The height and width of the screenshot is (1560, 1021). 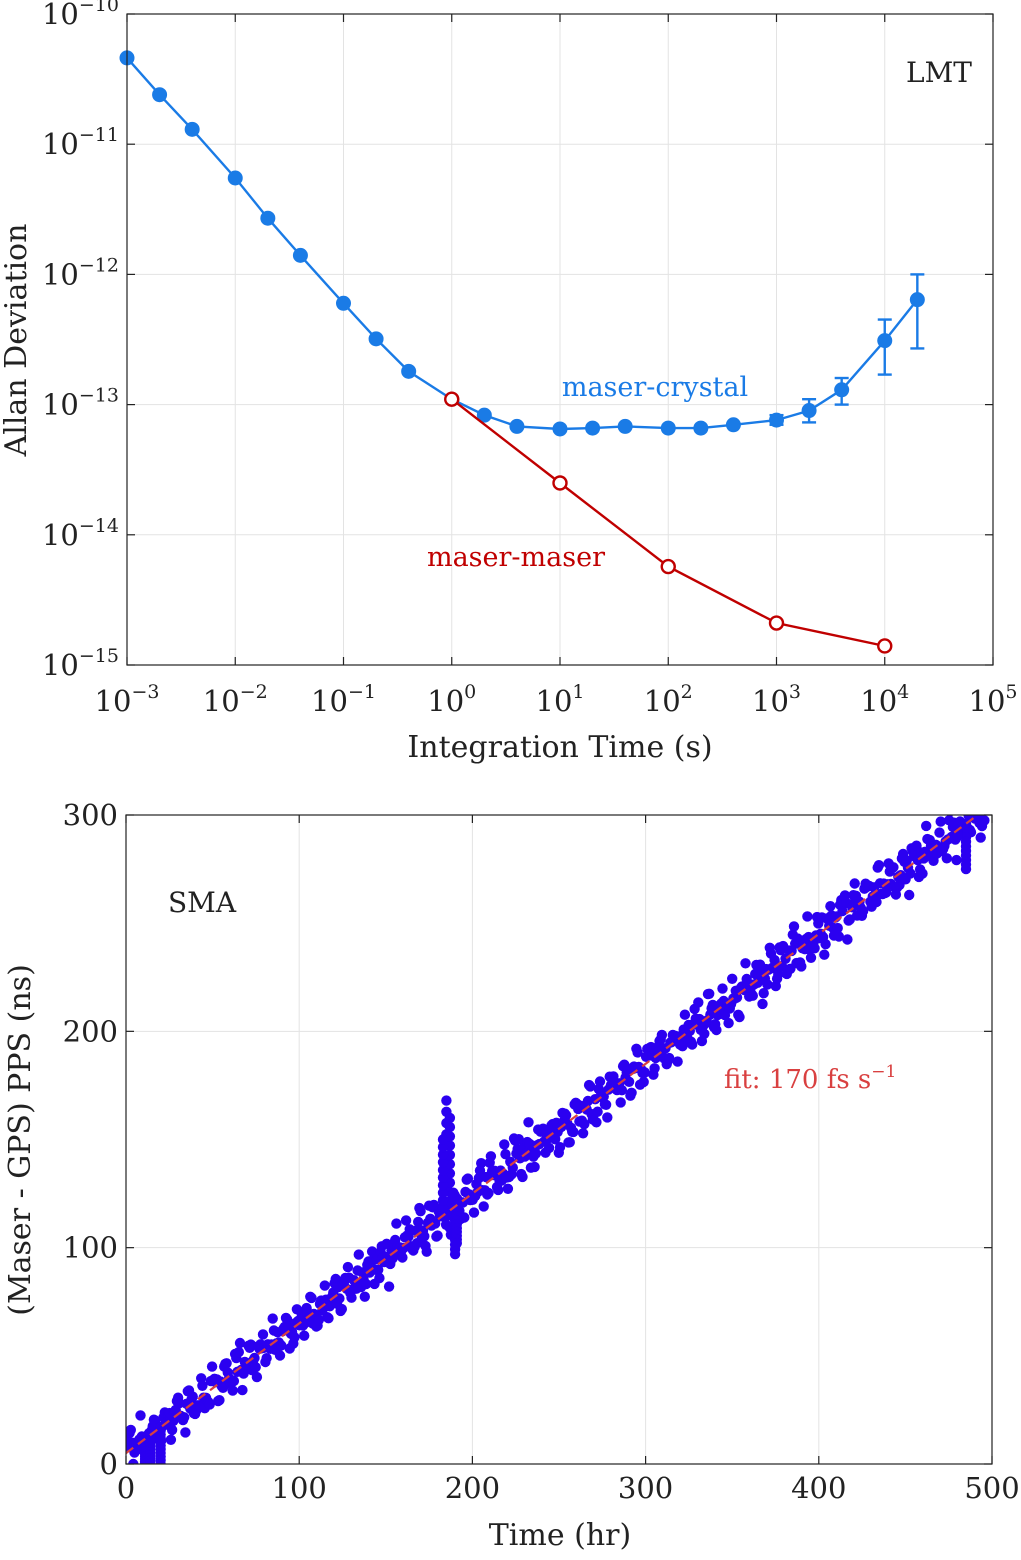 I want to click on lmt-y-tick-label: 10−13, so click(x=80, y=403).